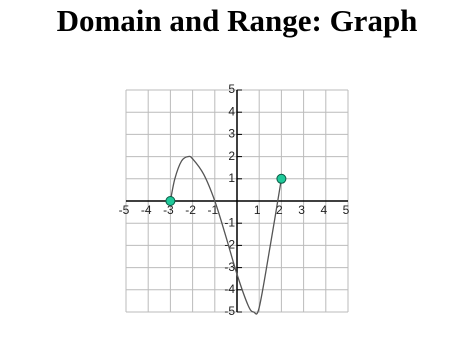 The width and height of the screenshot is (474, 355). What do you see at coordinates (346, 210) in the screenshot?
I see `x-tick-label: 5` at bounding box center [346, 210].